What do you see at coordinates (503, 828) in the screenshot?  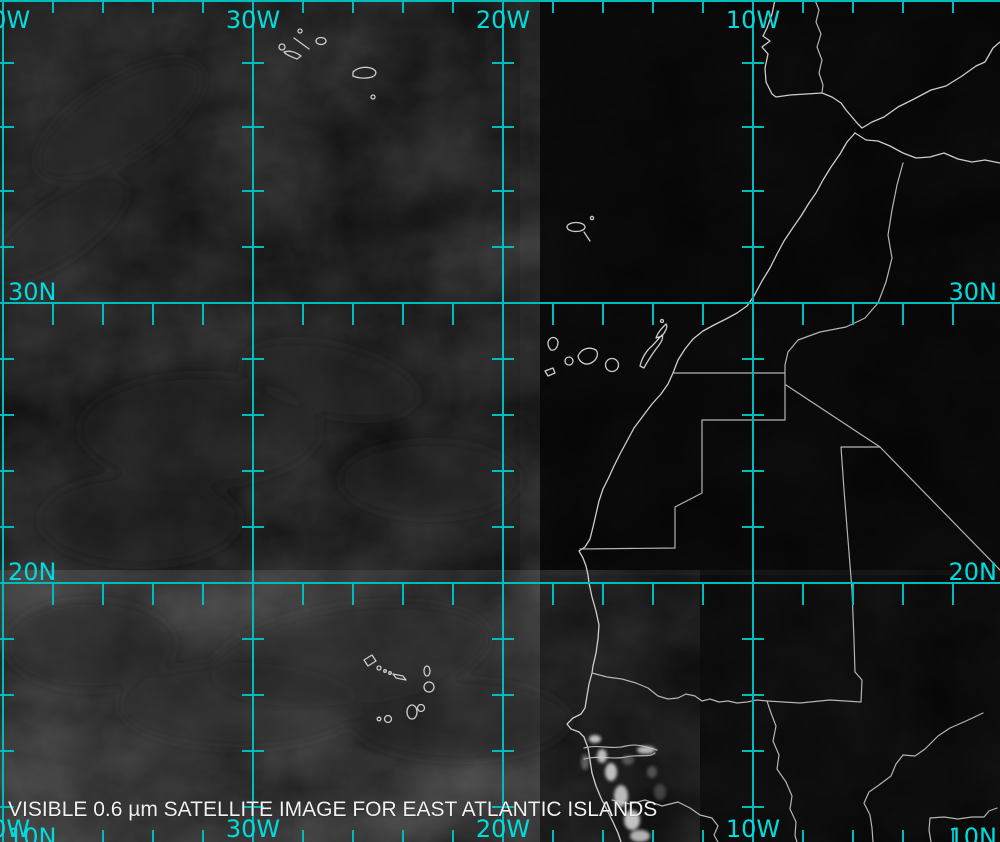 I see `grid-label-bottom-20W: 20W` at bounding box center [503, 828].